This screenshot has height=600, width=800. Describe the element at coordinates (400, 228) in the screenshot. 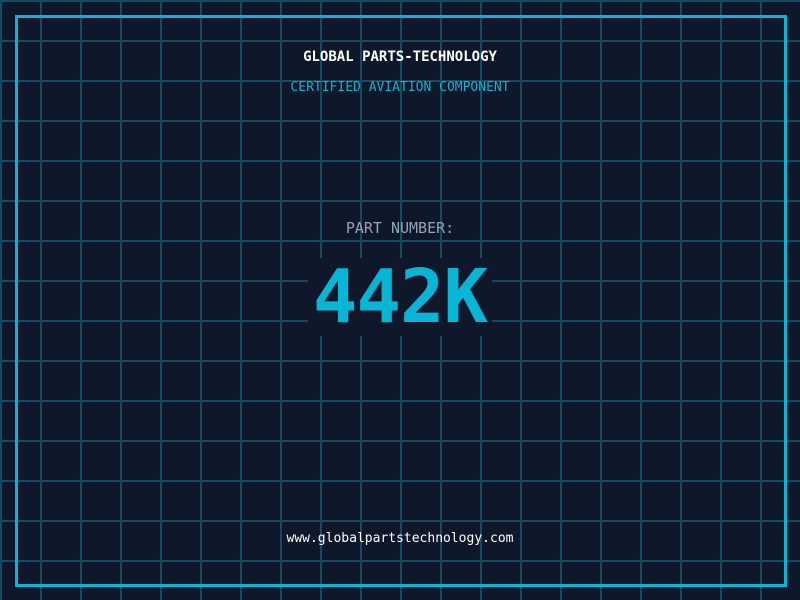

I see `part-number-label: PART NUMBER:` at that location.